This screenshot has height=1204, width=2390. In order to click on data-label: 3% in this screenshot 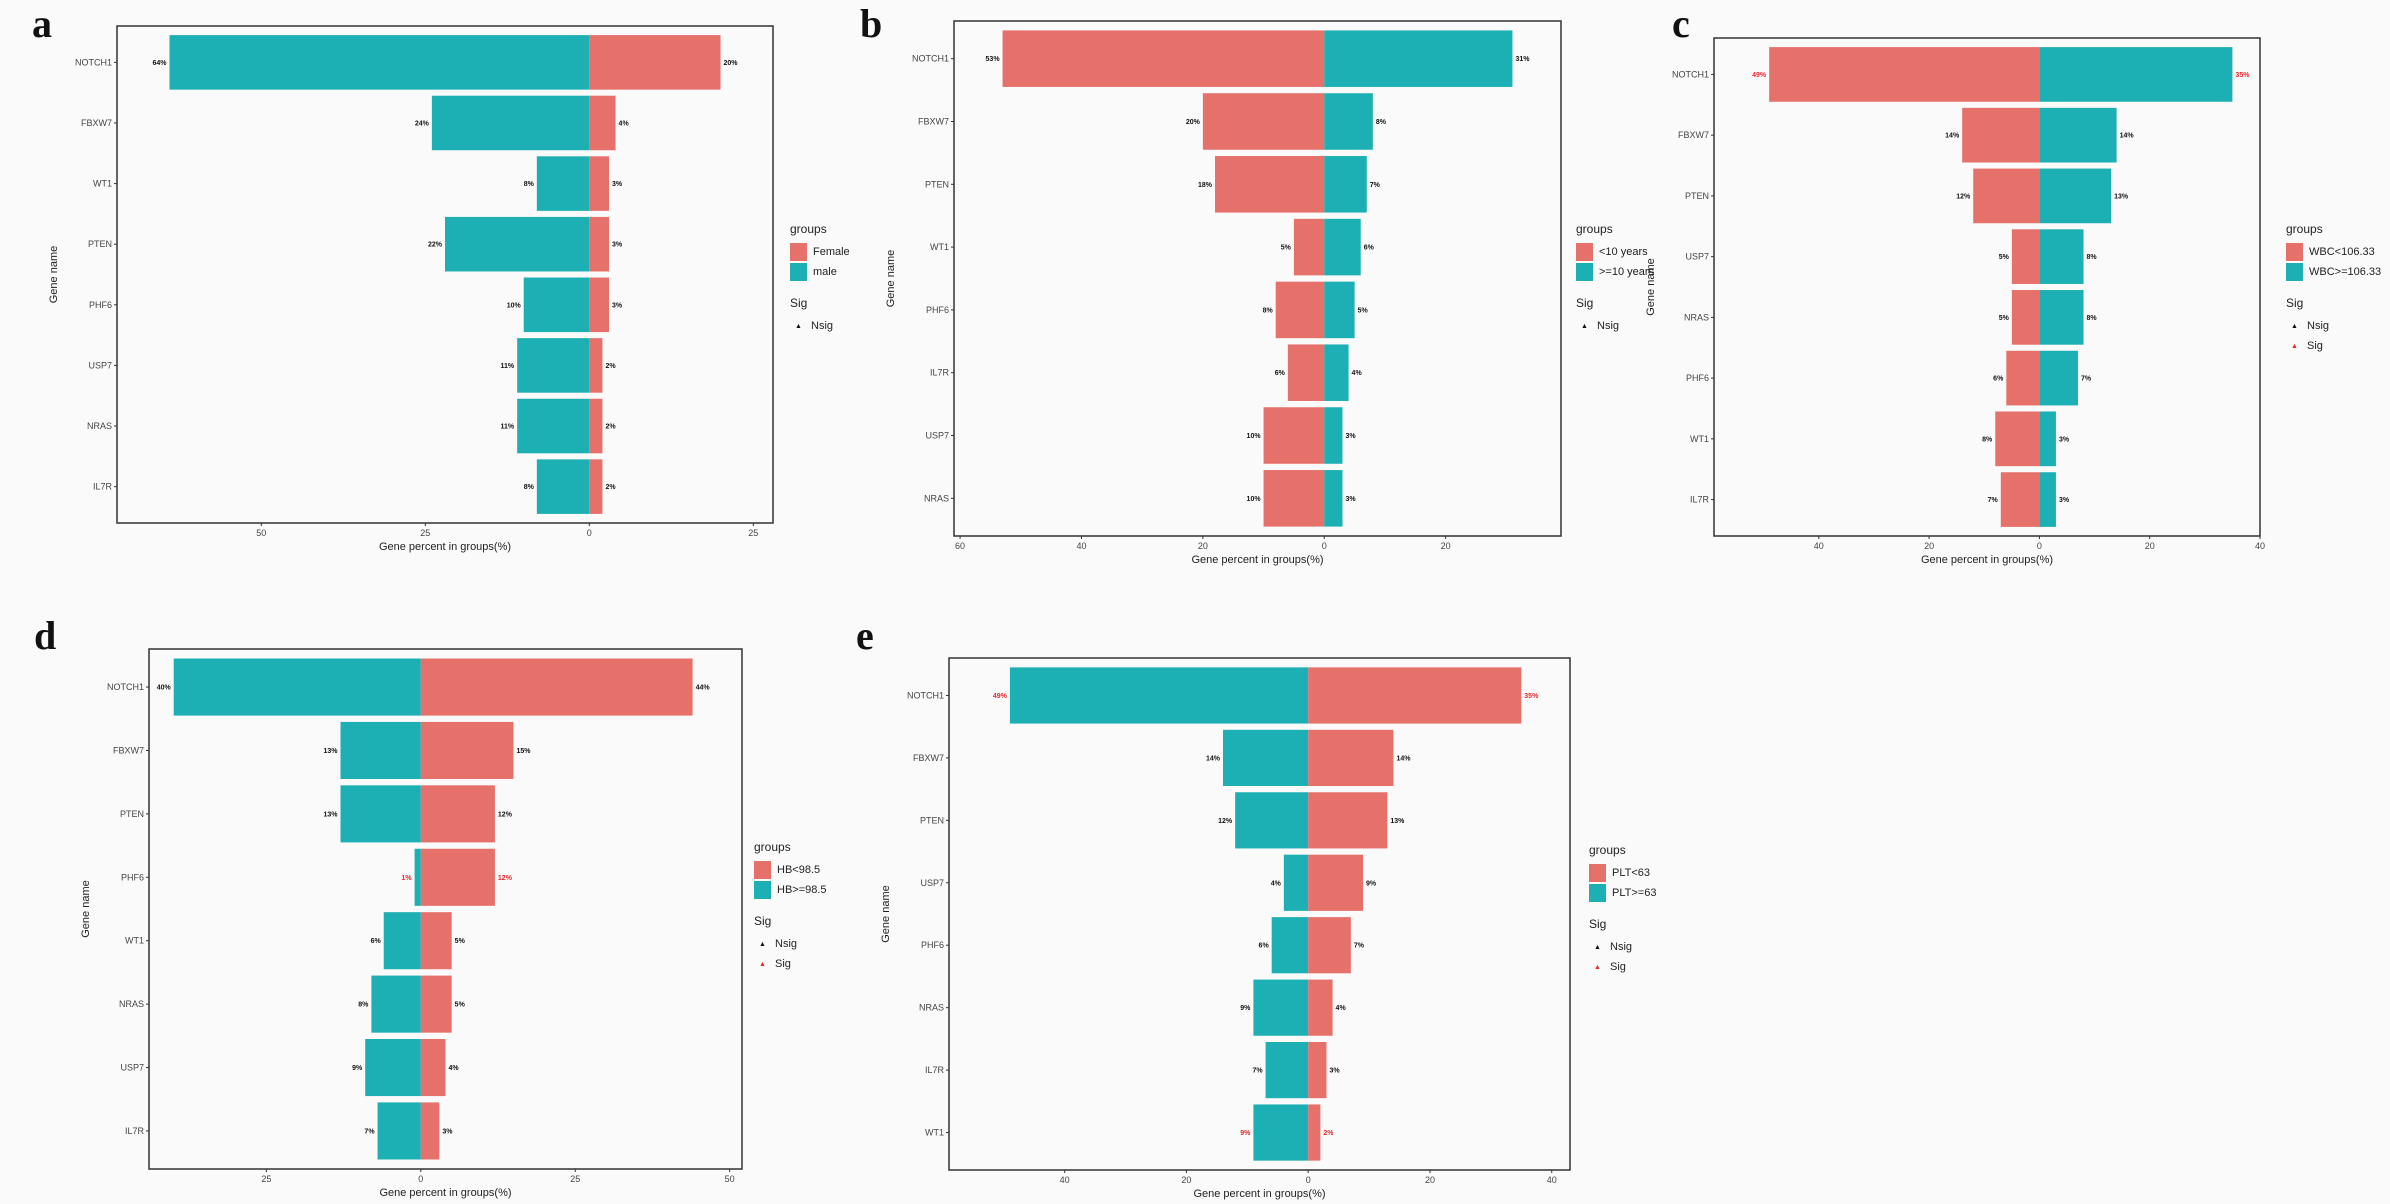, I will do `click(2064, 439)`.